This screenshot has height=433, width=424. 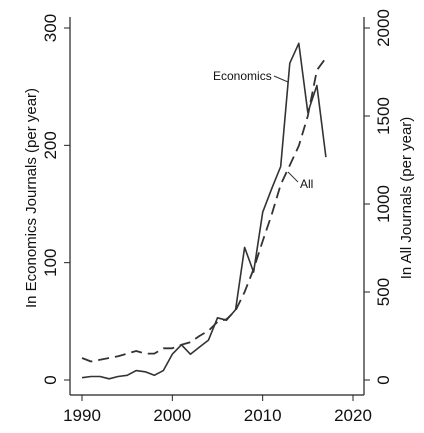 I want to click on annotation-economics: Economics, so click(x=242, y=76).